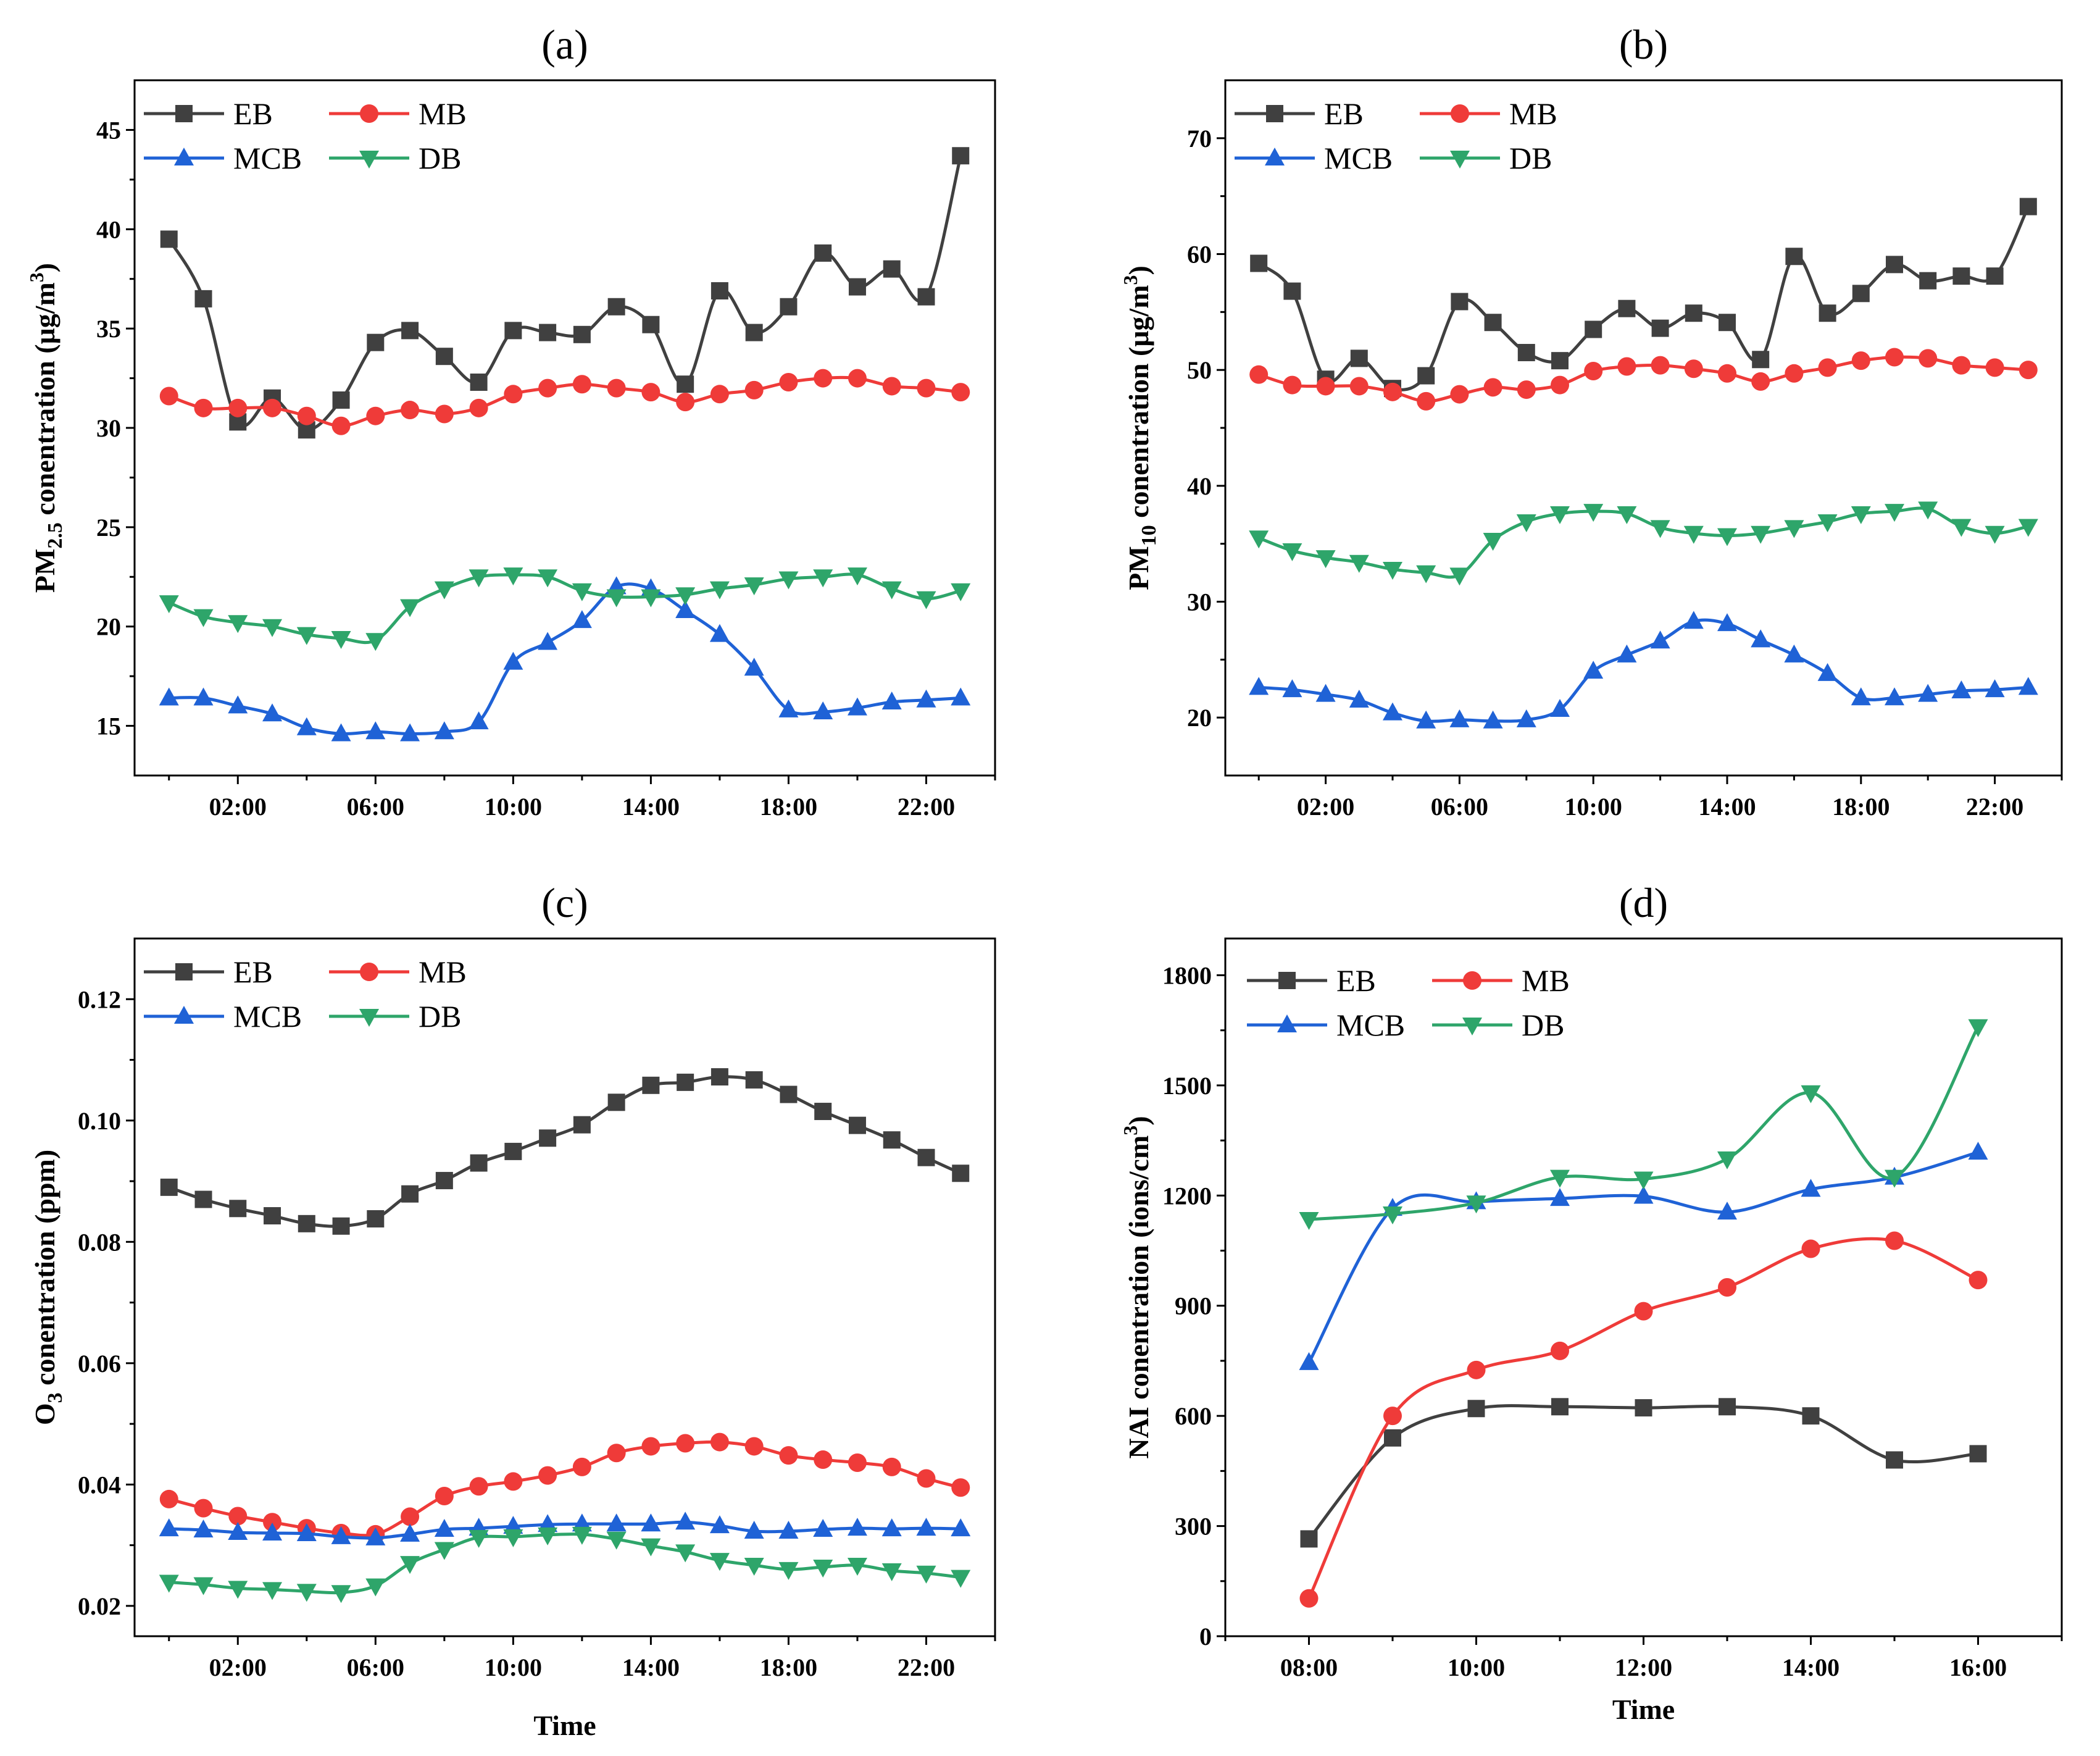  What do you see at coordinates (1199, 370) in the screenshot?
I see `y-tick-label: 50` at bounding box center [1199, 370].